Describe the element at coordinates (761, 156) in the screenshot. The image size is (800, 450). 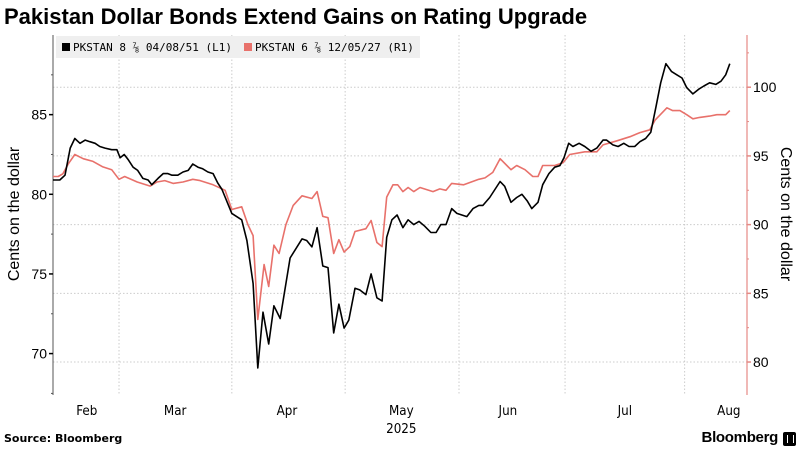
I see `right-tick-label: 95` at that location.